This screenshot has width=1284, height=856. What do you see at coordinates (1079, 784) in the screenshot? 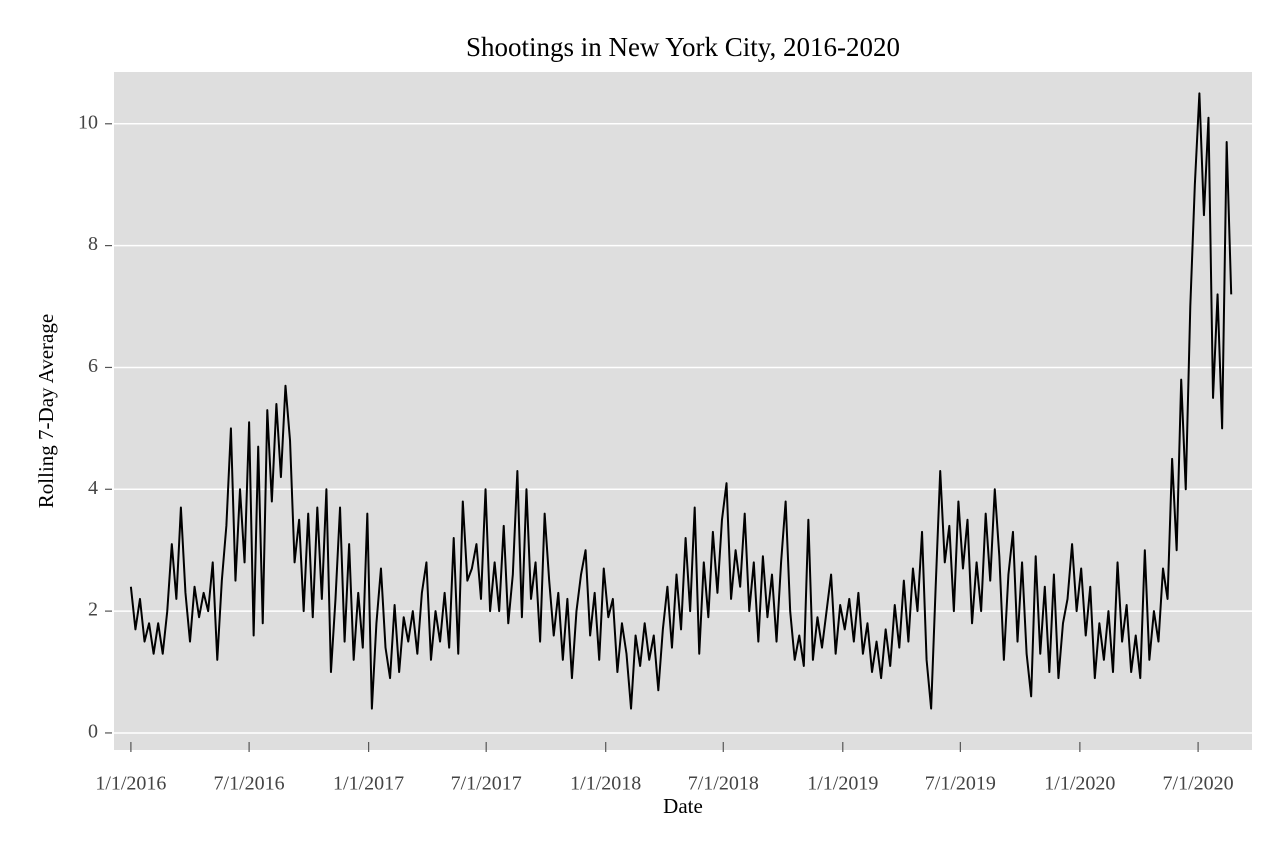
I see `x-tick-label: 1/1/2020` at bounding box center [1079, 784].